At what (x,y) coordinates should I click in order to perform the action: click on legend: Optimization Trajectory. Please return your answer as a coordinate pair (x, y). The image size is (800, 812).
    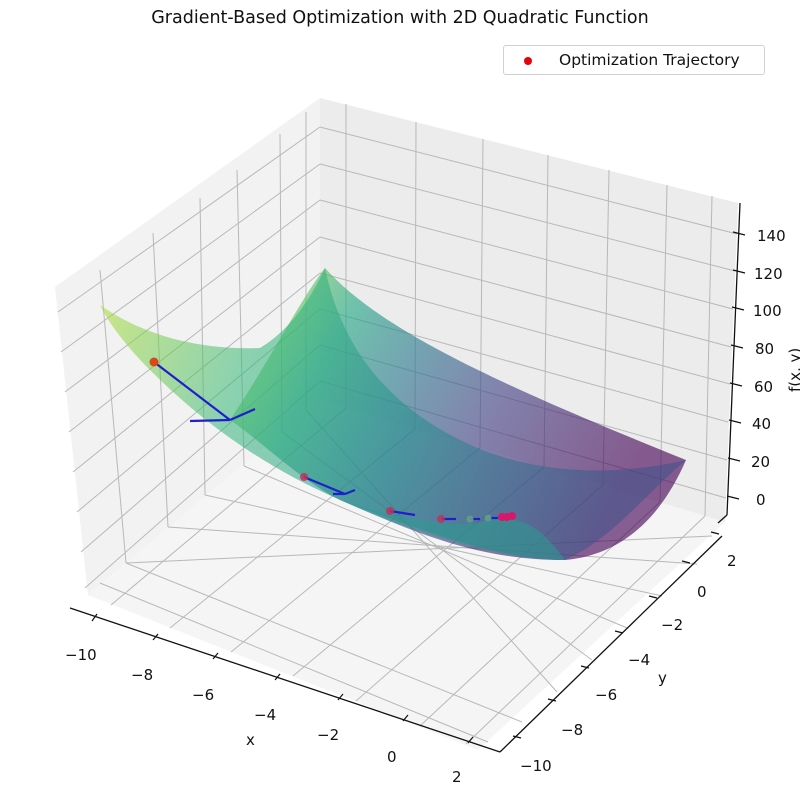
    Looking at the image, I should click on (634, 60).